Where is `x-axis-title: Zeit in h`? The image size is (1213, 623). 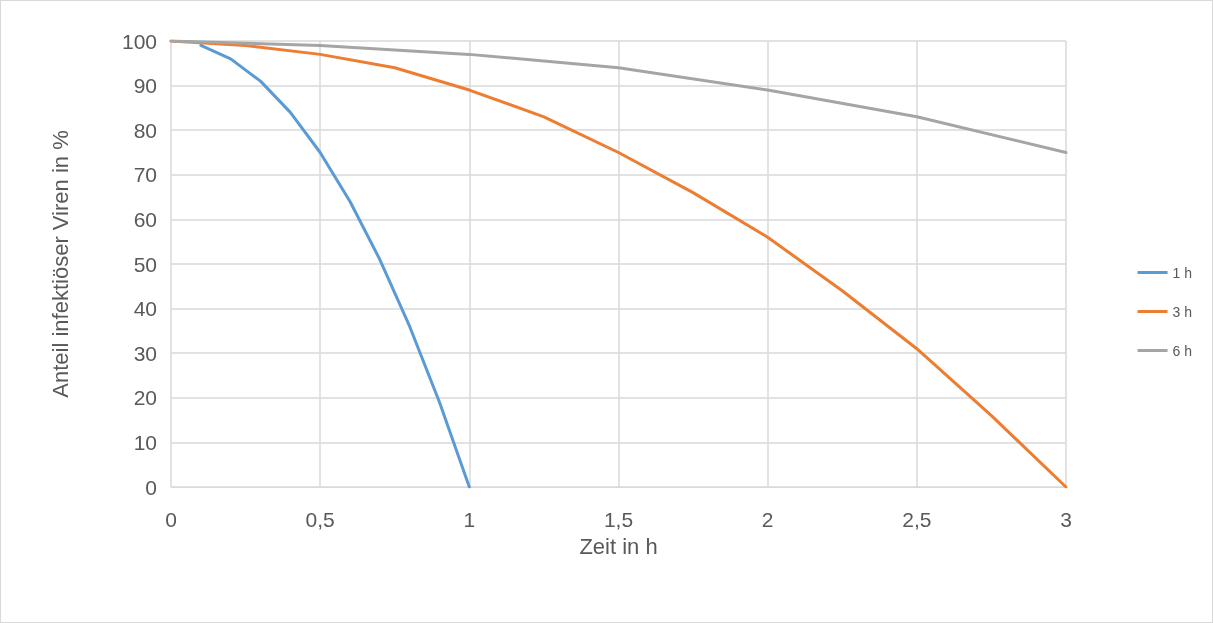
x-axis-title: Zeit in h is located at coordinates (618, 546).